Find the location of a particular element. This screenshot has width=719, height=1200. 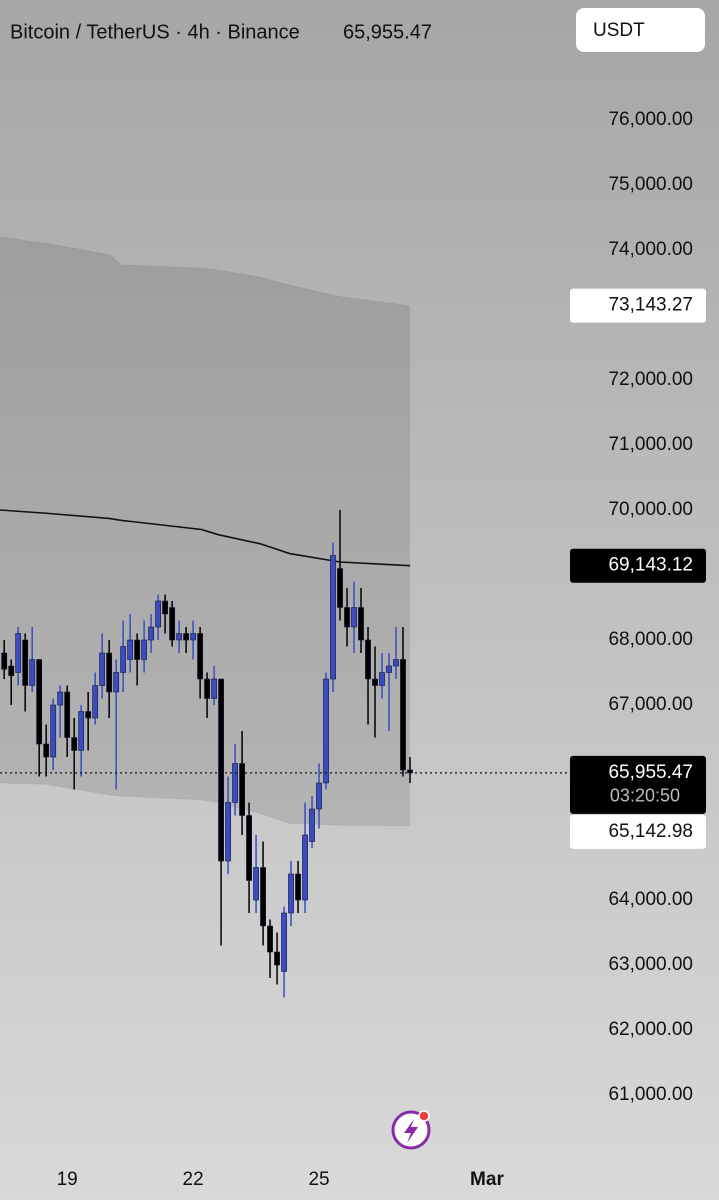

y-tick-label: 70,000.00 is located at coordinates (650, 509).